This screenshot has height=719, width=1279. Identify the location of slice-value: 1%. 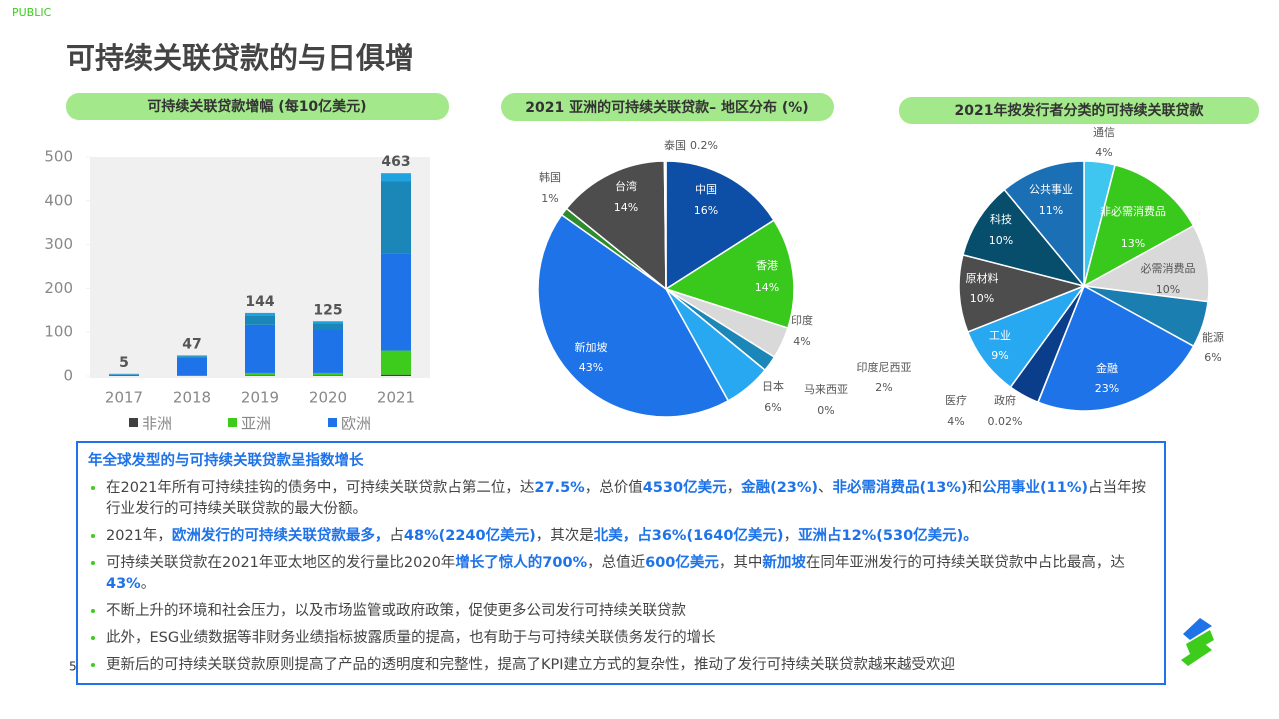
(549, 198).